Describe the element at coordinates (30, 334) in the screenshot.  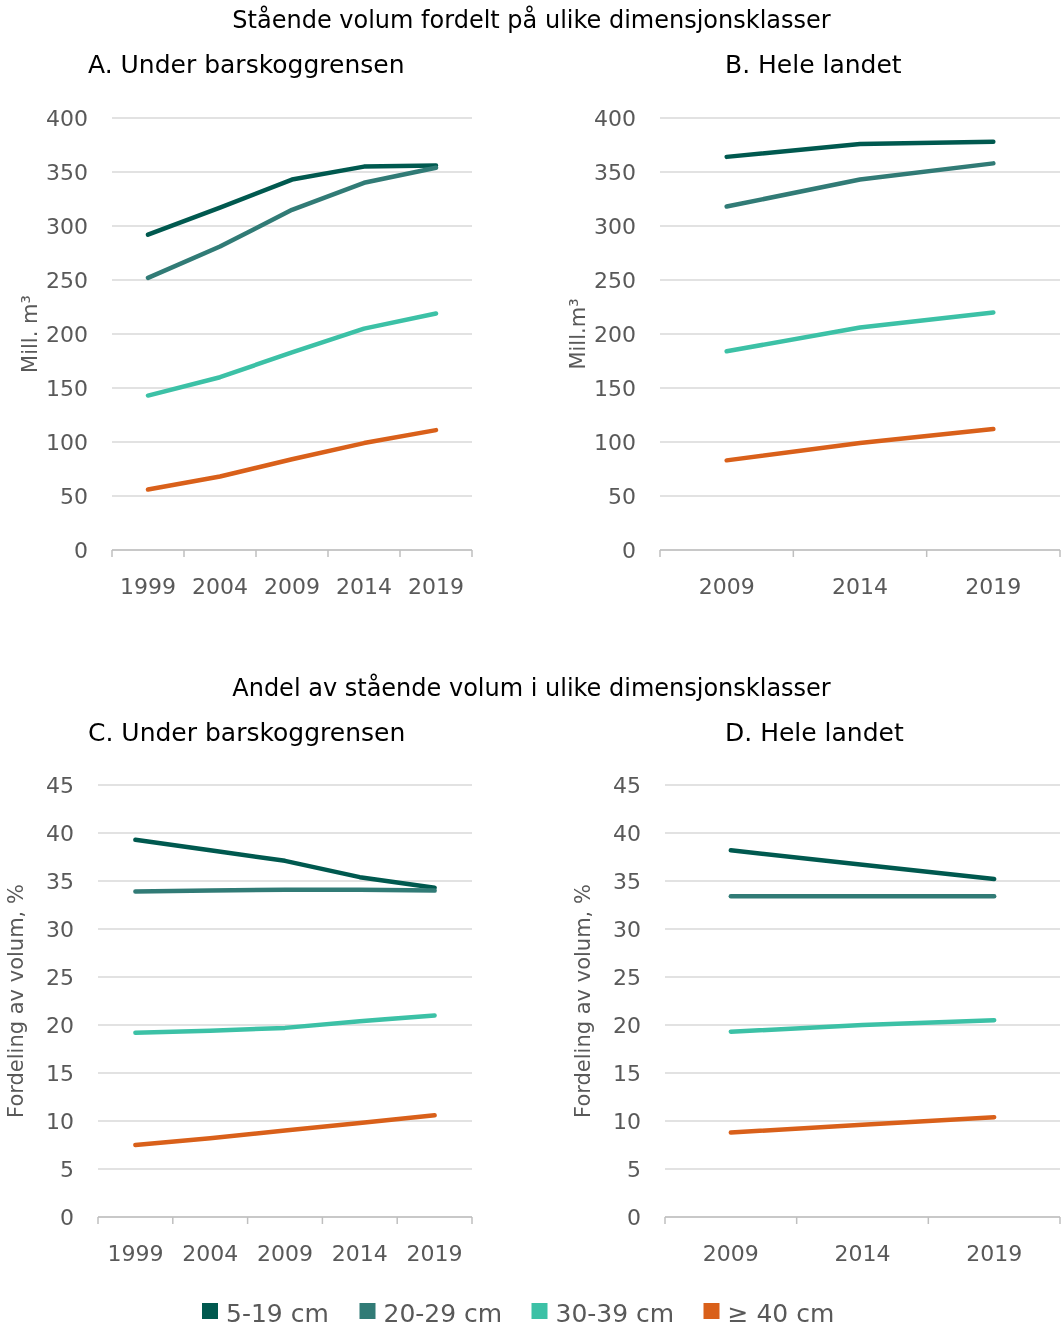
I see `y-axis-title: Mill. m³` at that location.